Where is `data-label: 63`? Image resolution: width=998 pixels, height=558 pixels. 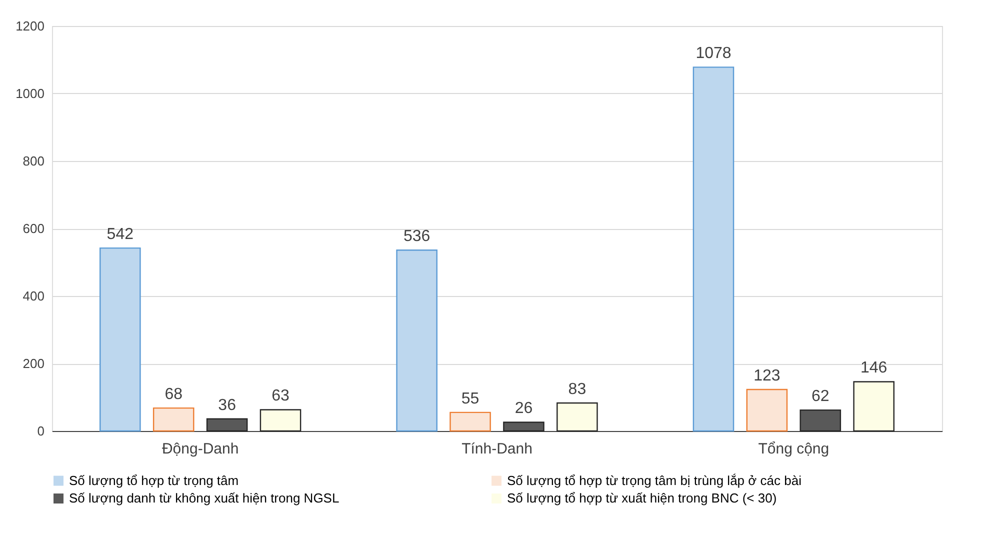 data-label: 63 is located at coordinates (281, 396).